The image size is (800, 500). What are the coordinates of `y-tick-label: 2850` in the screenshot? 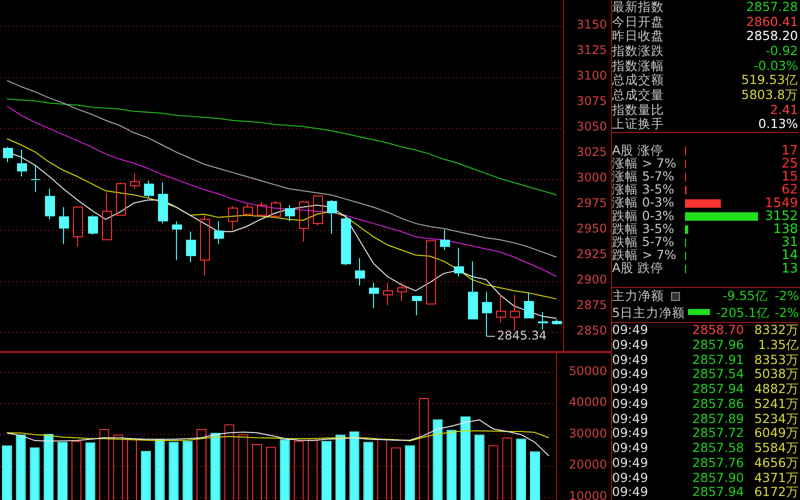 It's located at (592, 331).